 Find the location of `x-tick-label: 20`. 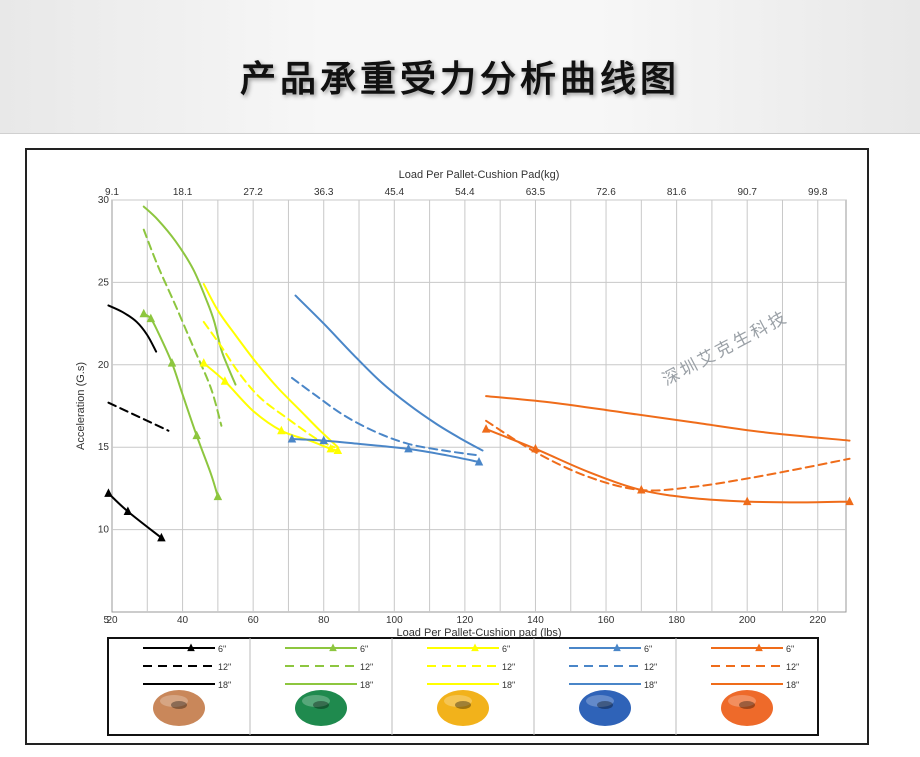

x-tick-label: 20 is located at coordinates (112, 620).